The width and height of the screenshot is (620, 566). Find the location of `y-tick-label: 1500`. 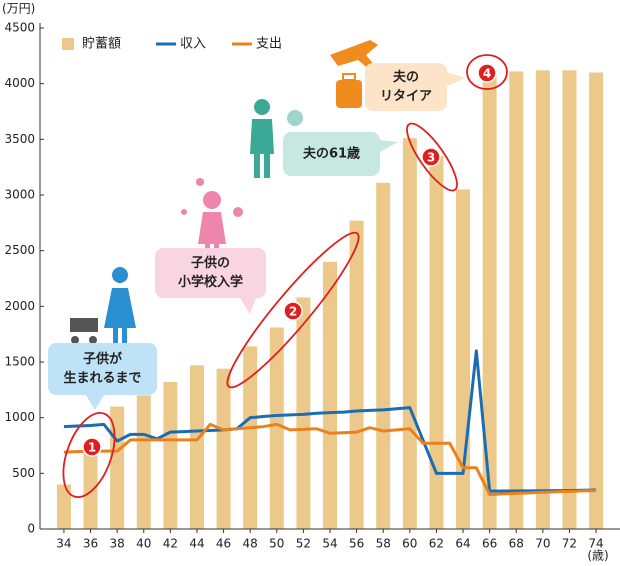

y-tick-label: 1500 is located at coordinates (19, 362).